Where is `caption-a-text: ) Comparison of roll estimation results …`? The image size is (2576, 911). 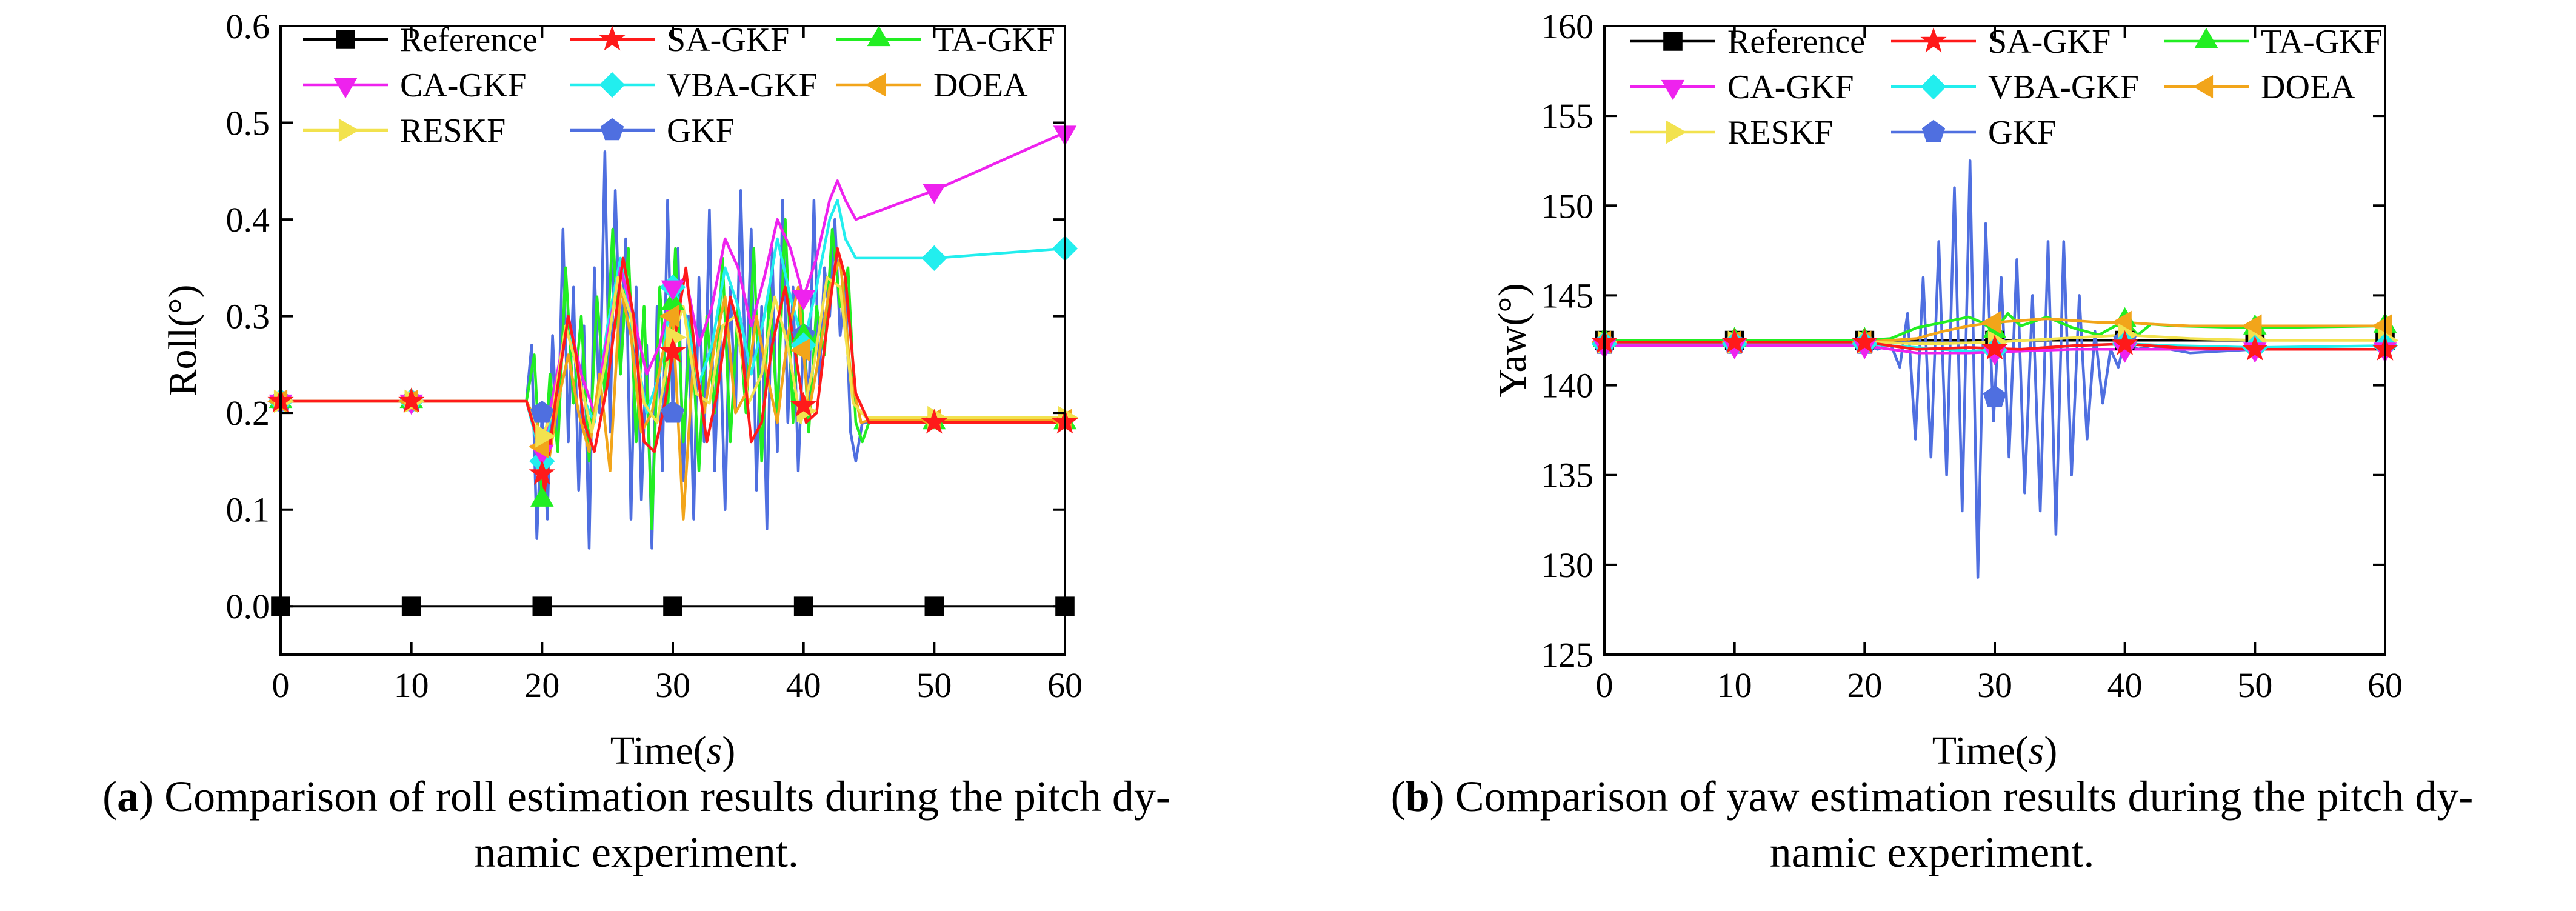 caption-a-text: ) Comparison of roll estimation results … is located at coordinates (655, 796).